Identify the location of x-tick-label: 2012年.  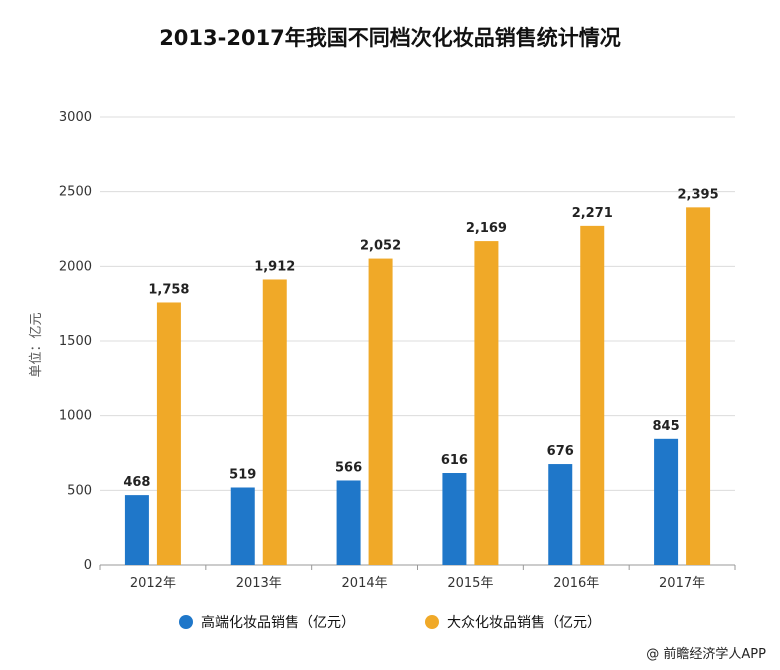
(153, 583).